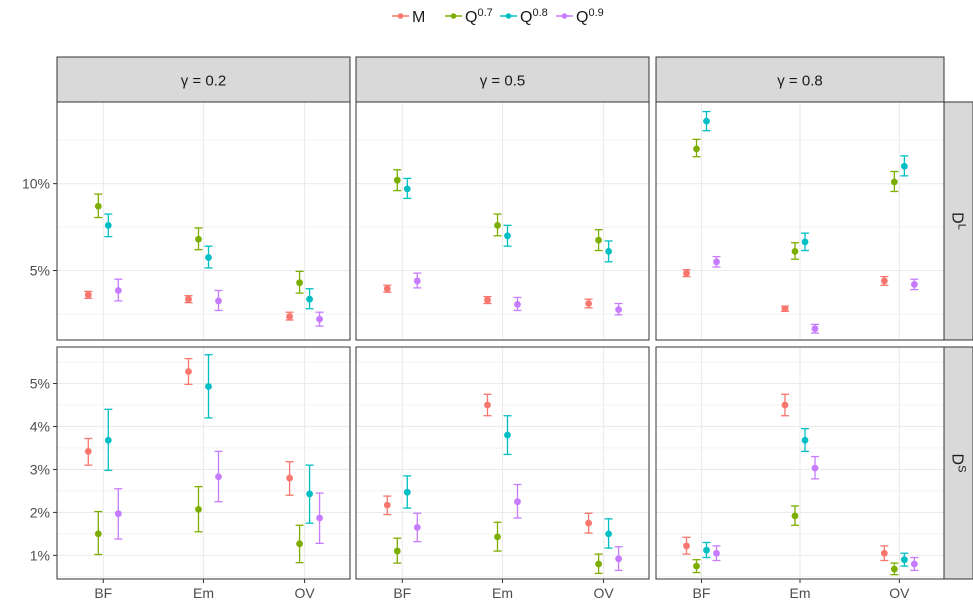 This screenshot has height=613, width=973. I want to click on legend-item-q07: Q0.7, so click(469, 16).